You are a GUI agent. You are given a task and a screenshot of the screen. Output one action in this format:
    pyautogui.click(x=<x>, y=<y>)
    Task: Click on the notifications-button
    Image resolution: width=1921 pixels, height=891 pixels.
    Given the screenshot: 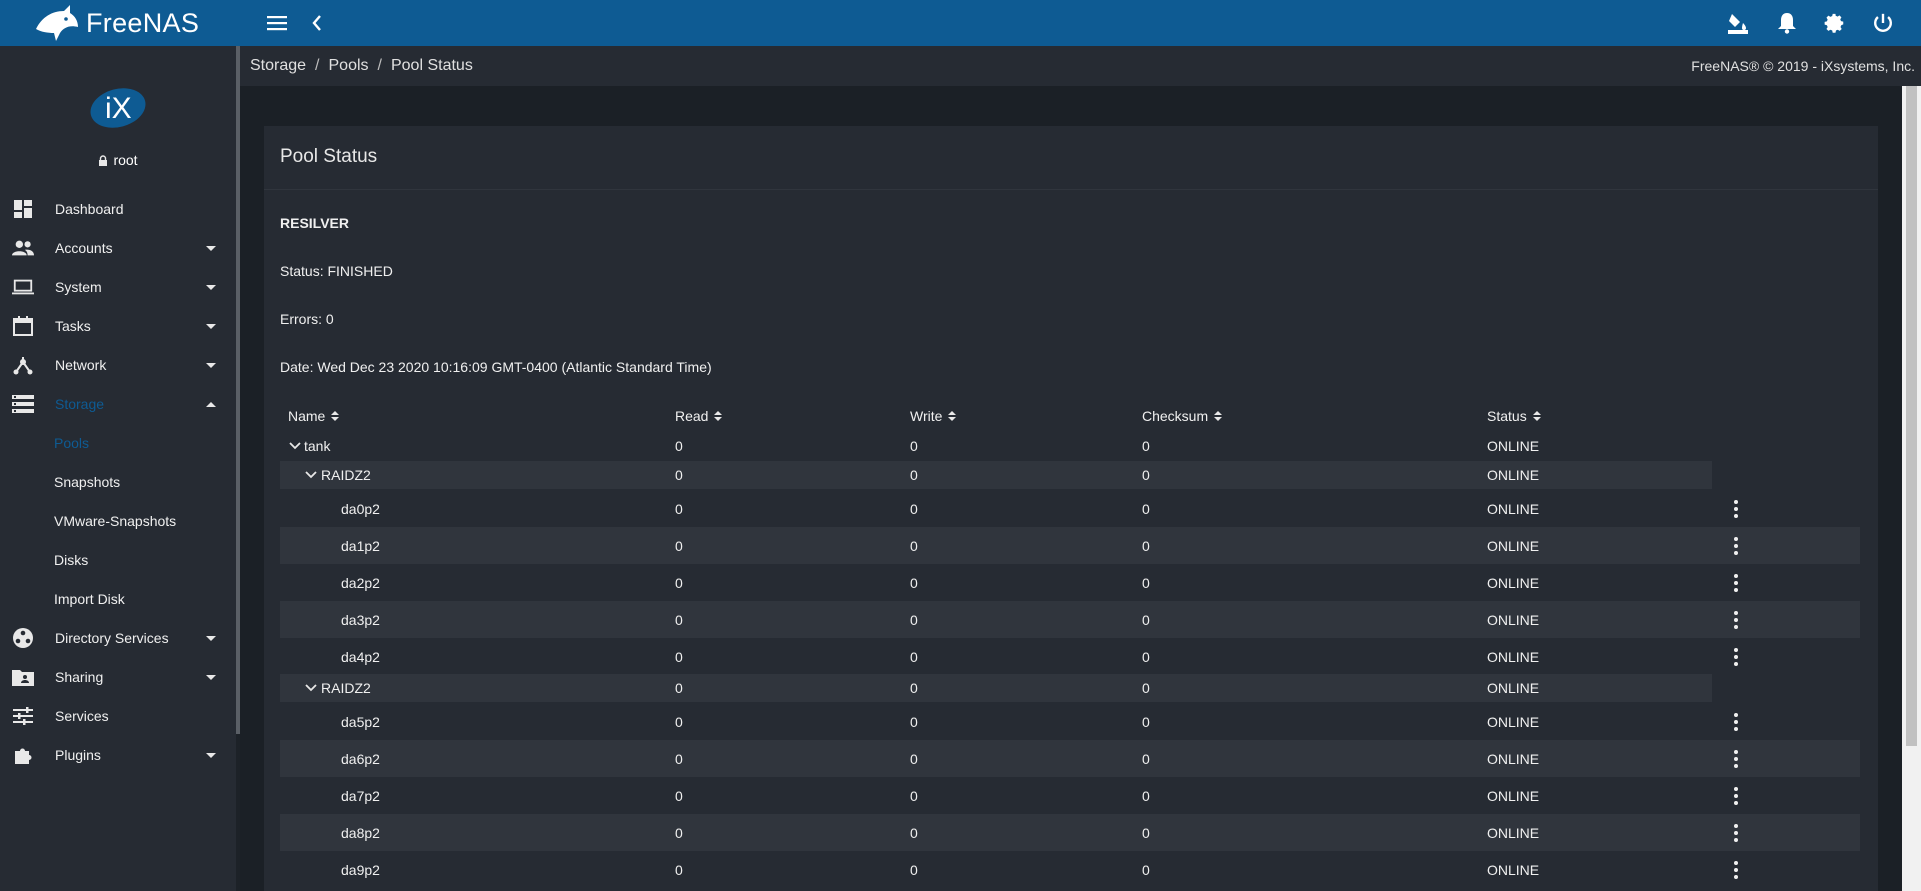 What is the action you would take?
    pyautogui.click(x=1787, y=23)
    